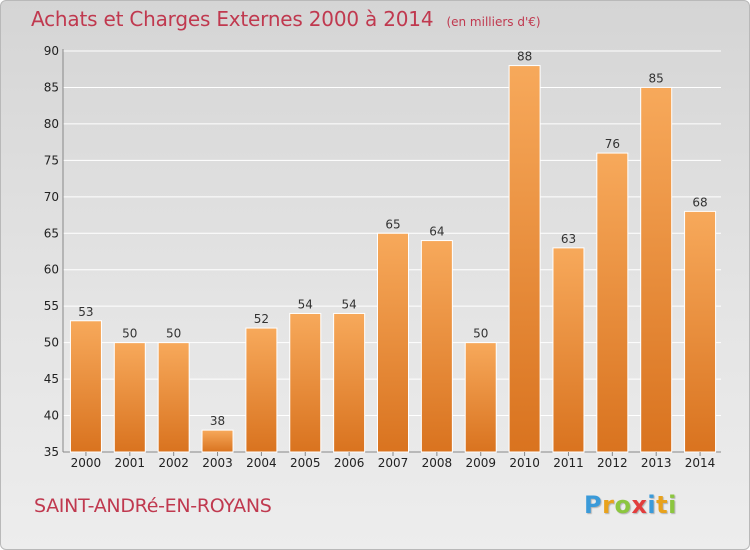 The width and height of the screenshot is (750, 550). What do you see at coordinates (51, 51) in the screenshot?
I see `y-tick-label: 90` at bounding box center [51, 51].